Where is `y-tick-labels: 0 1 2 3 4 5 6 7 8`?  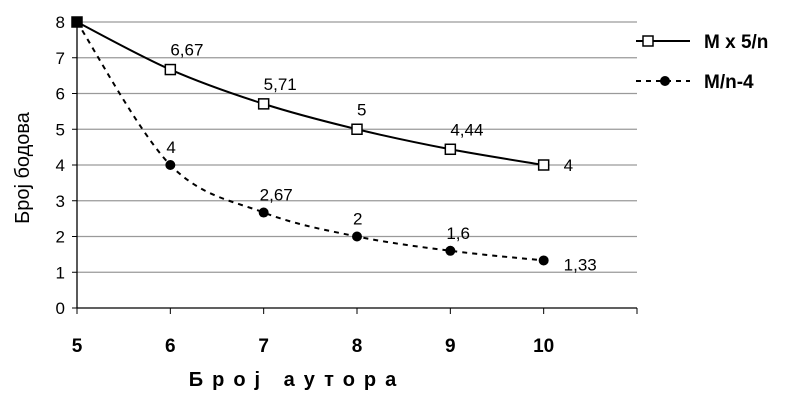 y-tick-labels: 0 1 2 3 4 5 6 7 8 is located at coordinates (60, 165).